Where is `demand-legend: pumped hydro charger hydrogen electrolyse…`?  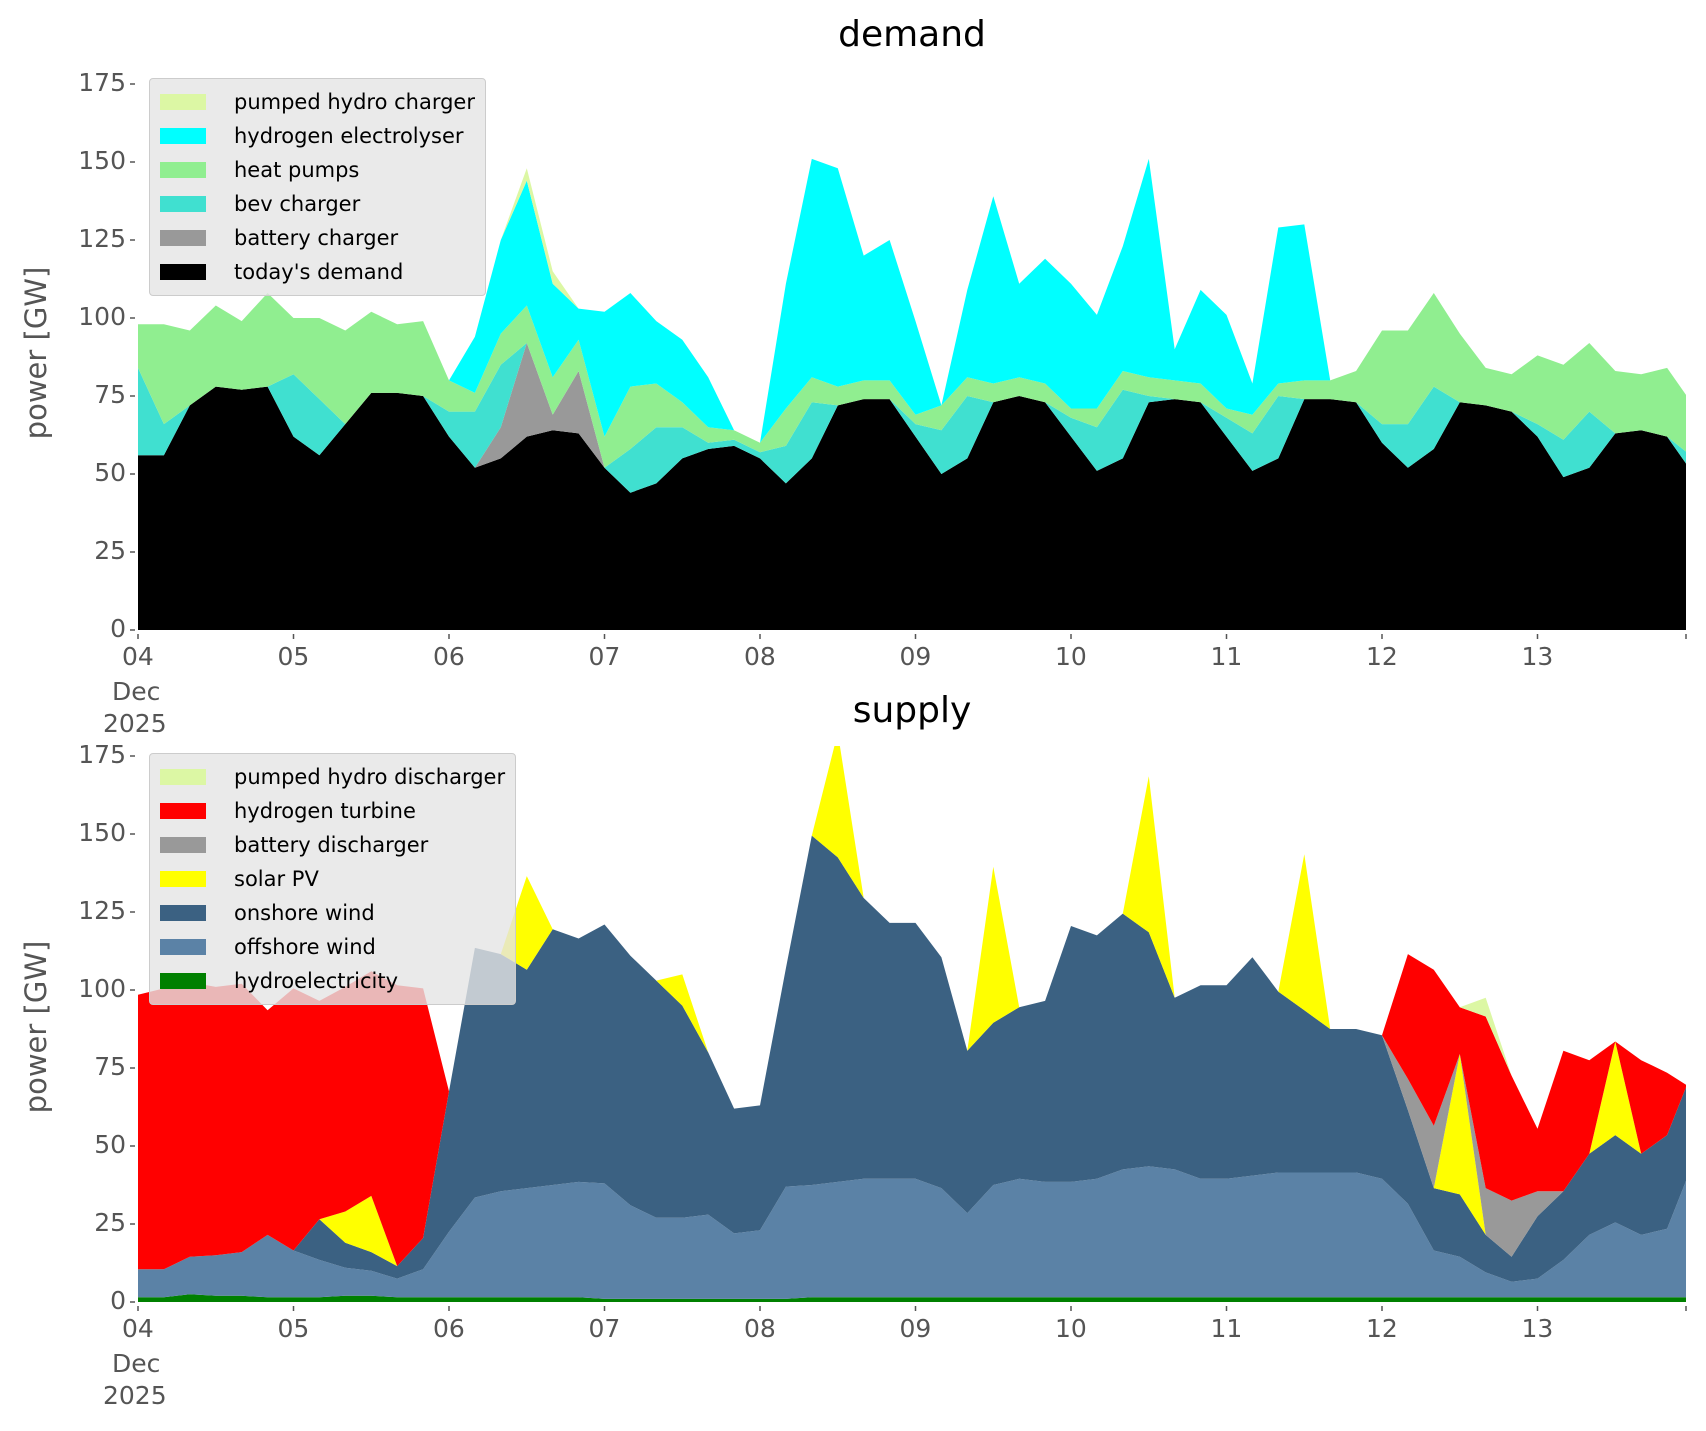 demand-legend: pumped hydro charger hydrogen electrolyse… is located at coordinates (317, 187).